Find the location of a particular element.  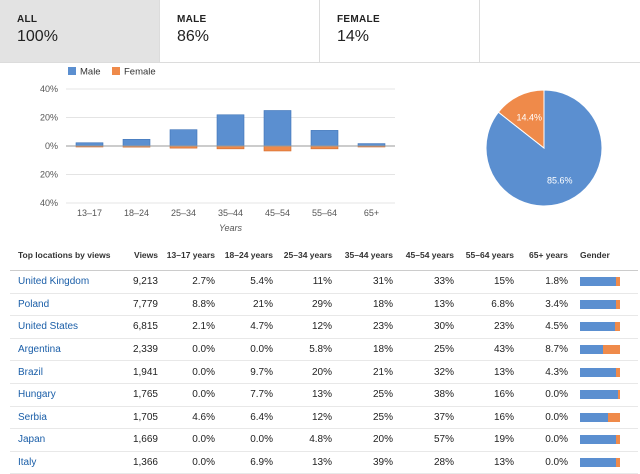

header-views: Views is located at coordinates (140, 255).